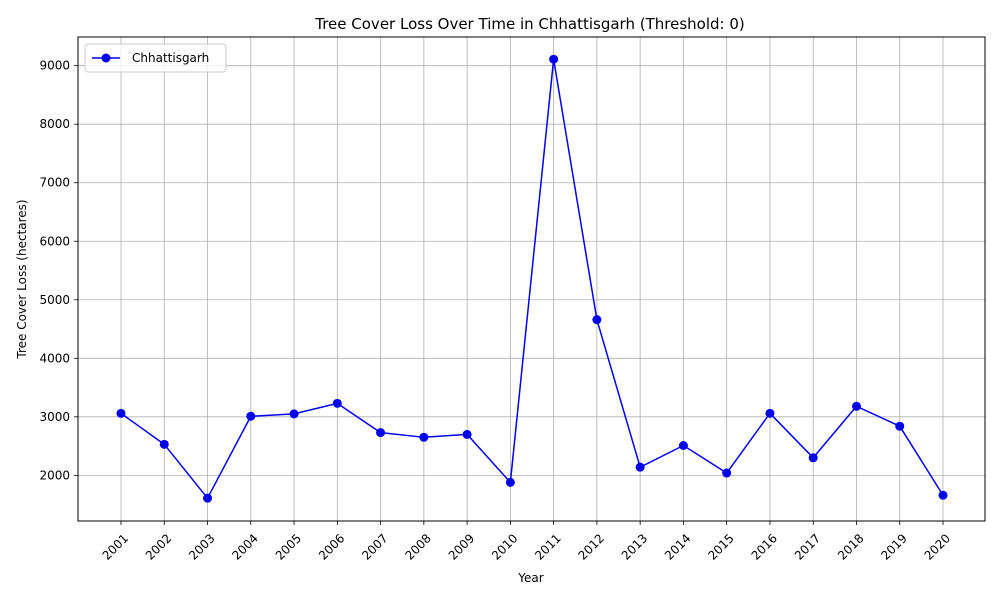 The height and width of the screenshot is (604, 1000). What do you see at coordinates (22, 279) in the screenshot?
I see `y-axis-label: Tree Cover Loss (hectares)` at bounding box center [22, 279].